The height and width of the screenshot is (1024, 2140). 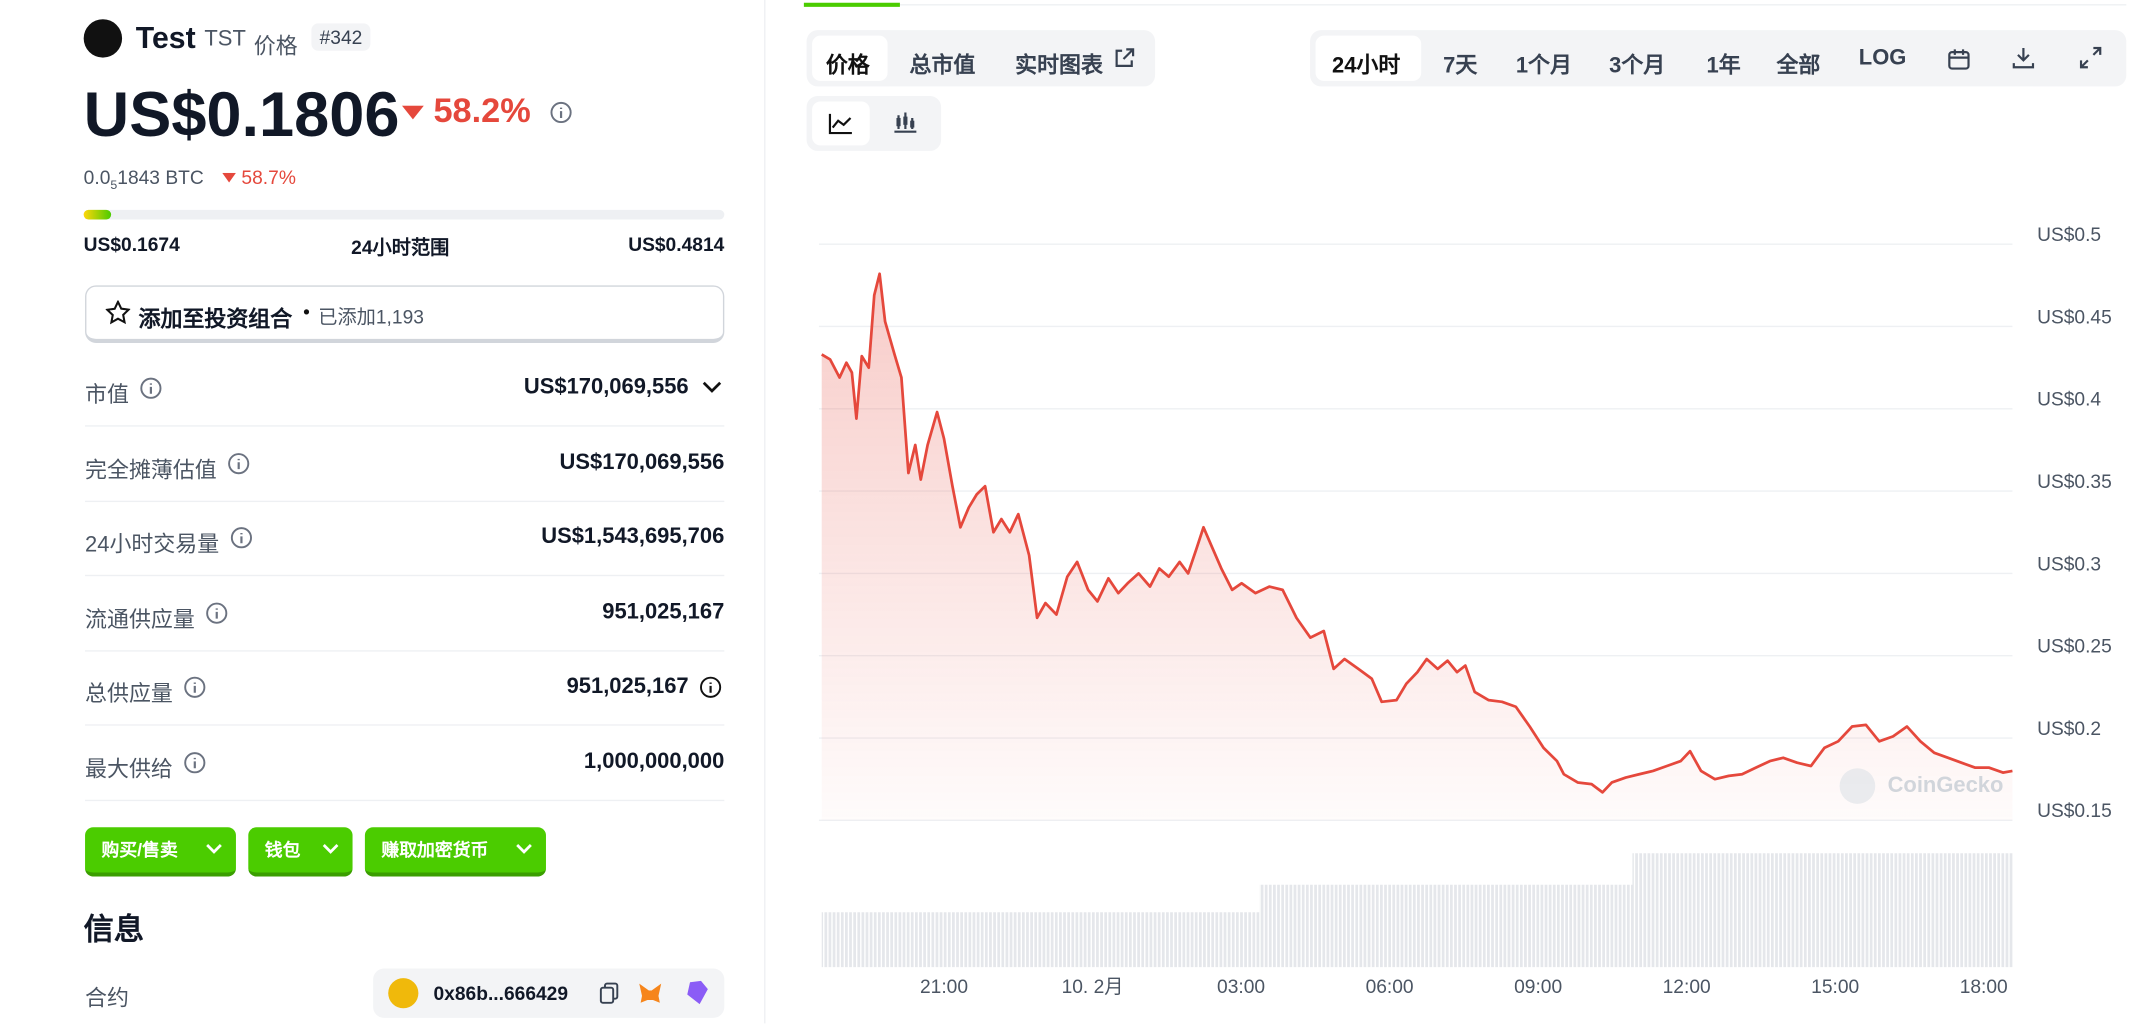 What do you see at coordinates (1465, 5) in the screenshot?
I see `tab-rule` at bounding box center [1465, 5].